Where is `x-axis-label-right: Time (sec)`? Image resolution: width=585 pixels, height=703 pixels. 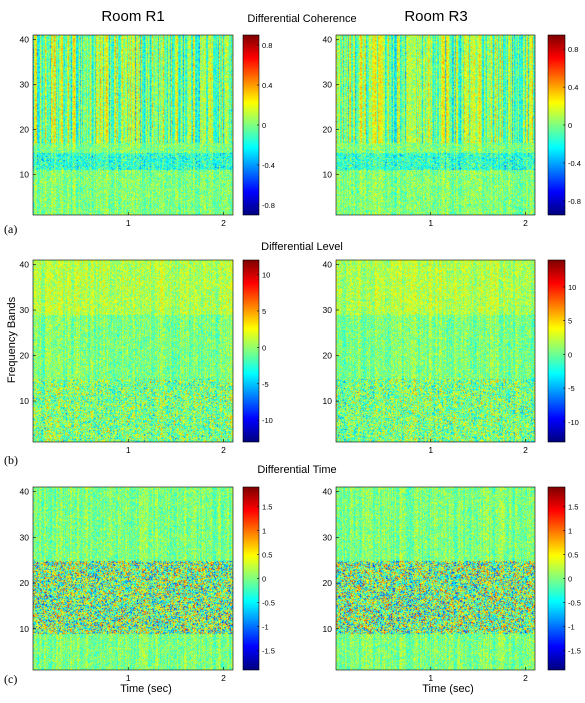
x-axis-label-right: Time (sec) is located at coordinates (448, 689).